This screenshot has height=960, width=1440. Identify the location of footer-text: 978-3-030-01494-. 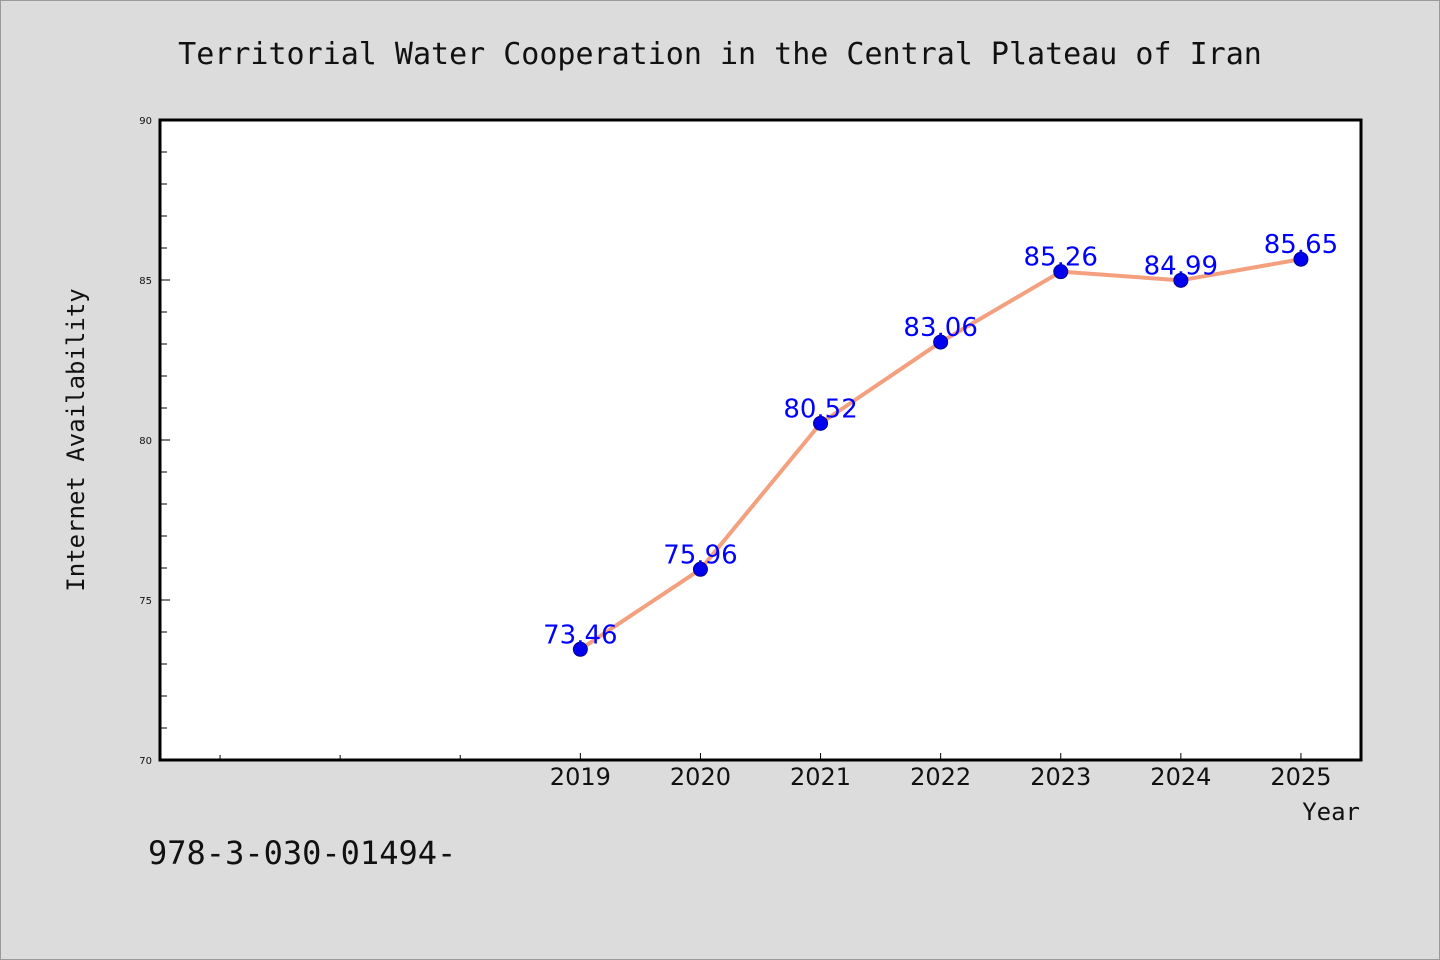
(302, 853).